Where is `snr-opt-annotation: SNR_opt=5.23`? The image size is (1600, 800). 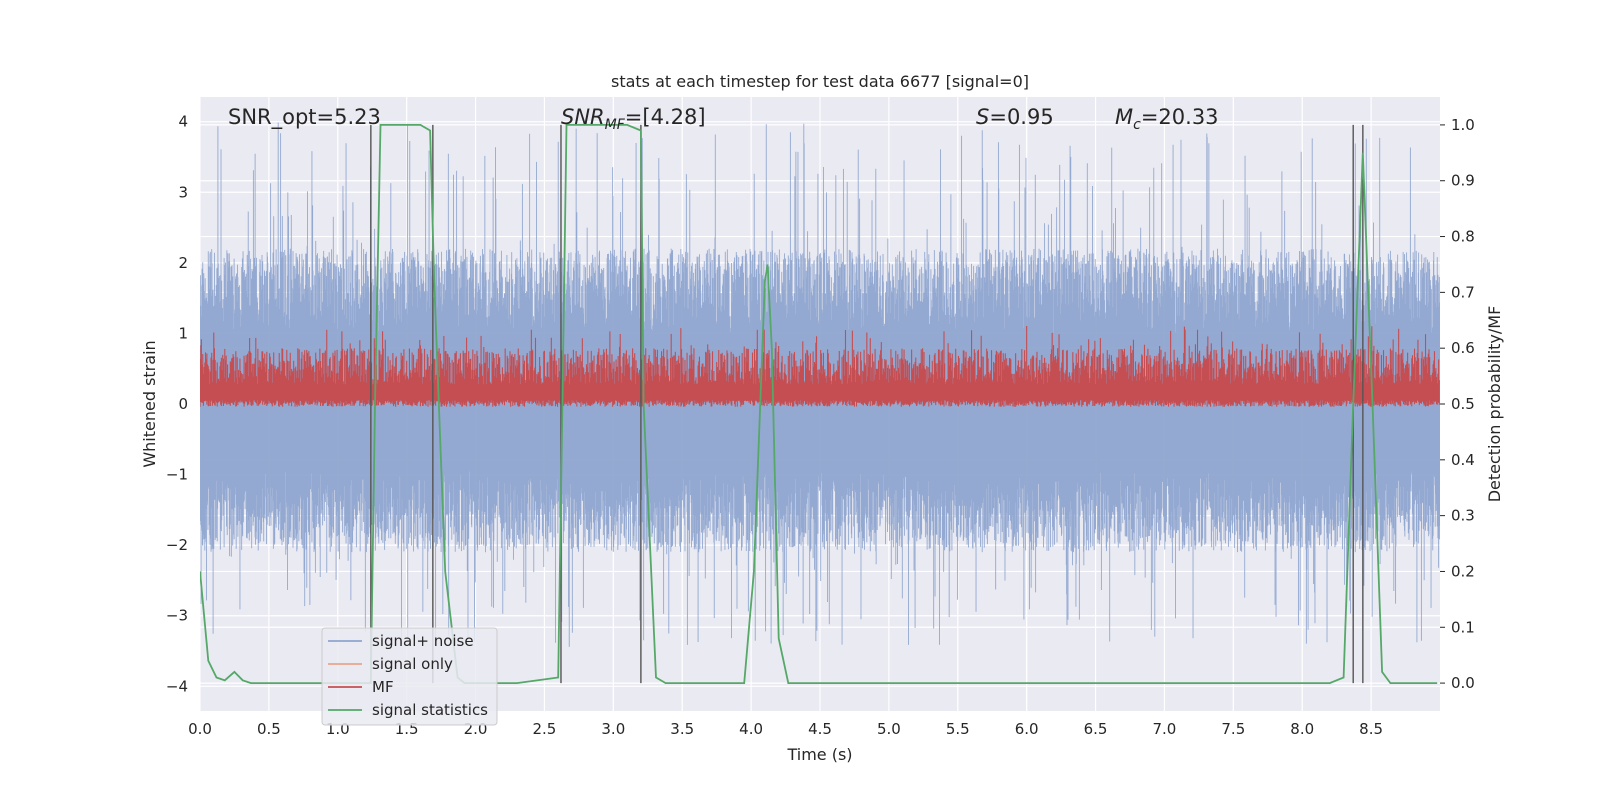
snr-opt-annotation: SNR_opt=5.23 is located at coordinates (304, 117).